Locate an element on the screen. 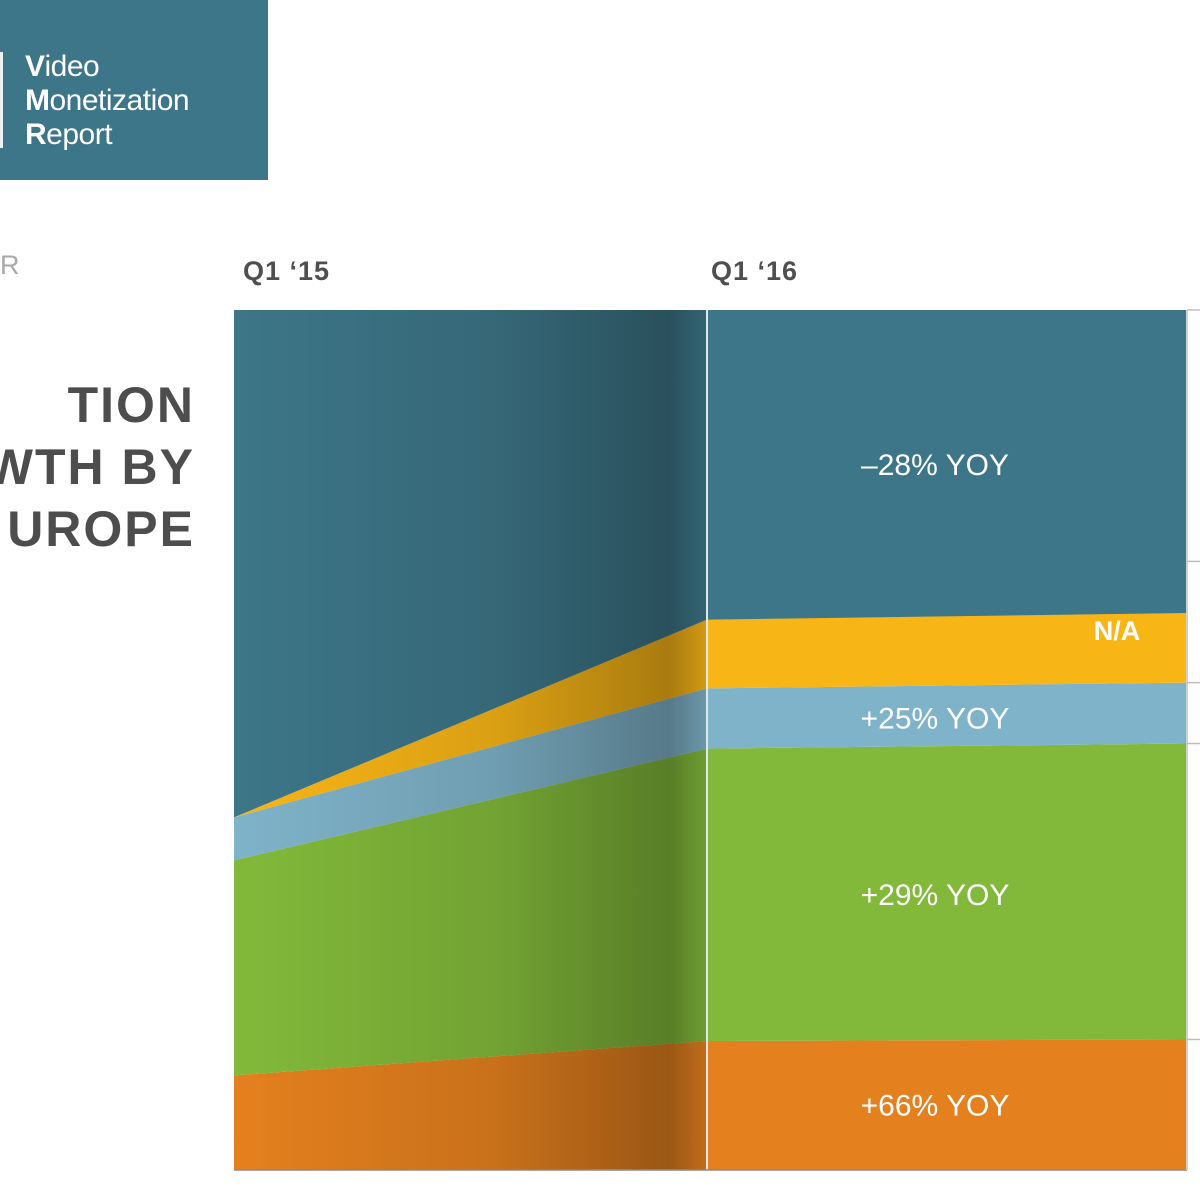 Image resolution: width=1200 pixels, height=1200 pixels. headline-line-2: WTH BY is located at coordinates (97, 467).